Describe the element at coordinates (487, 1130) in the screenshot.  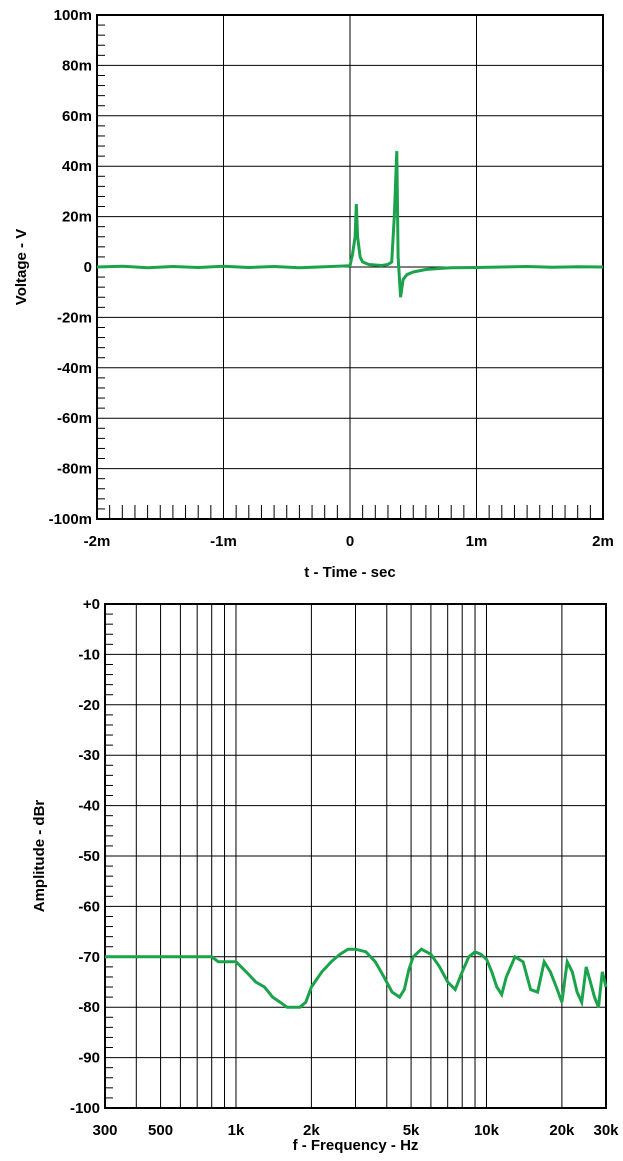
I see `x-tick-label: 10k` at that location.